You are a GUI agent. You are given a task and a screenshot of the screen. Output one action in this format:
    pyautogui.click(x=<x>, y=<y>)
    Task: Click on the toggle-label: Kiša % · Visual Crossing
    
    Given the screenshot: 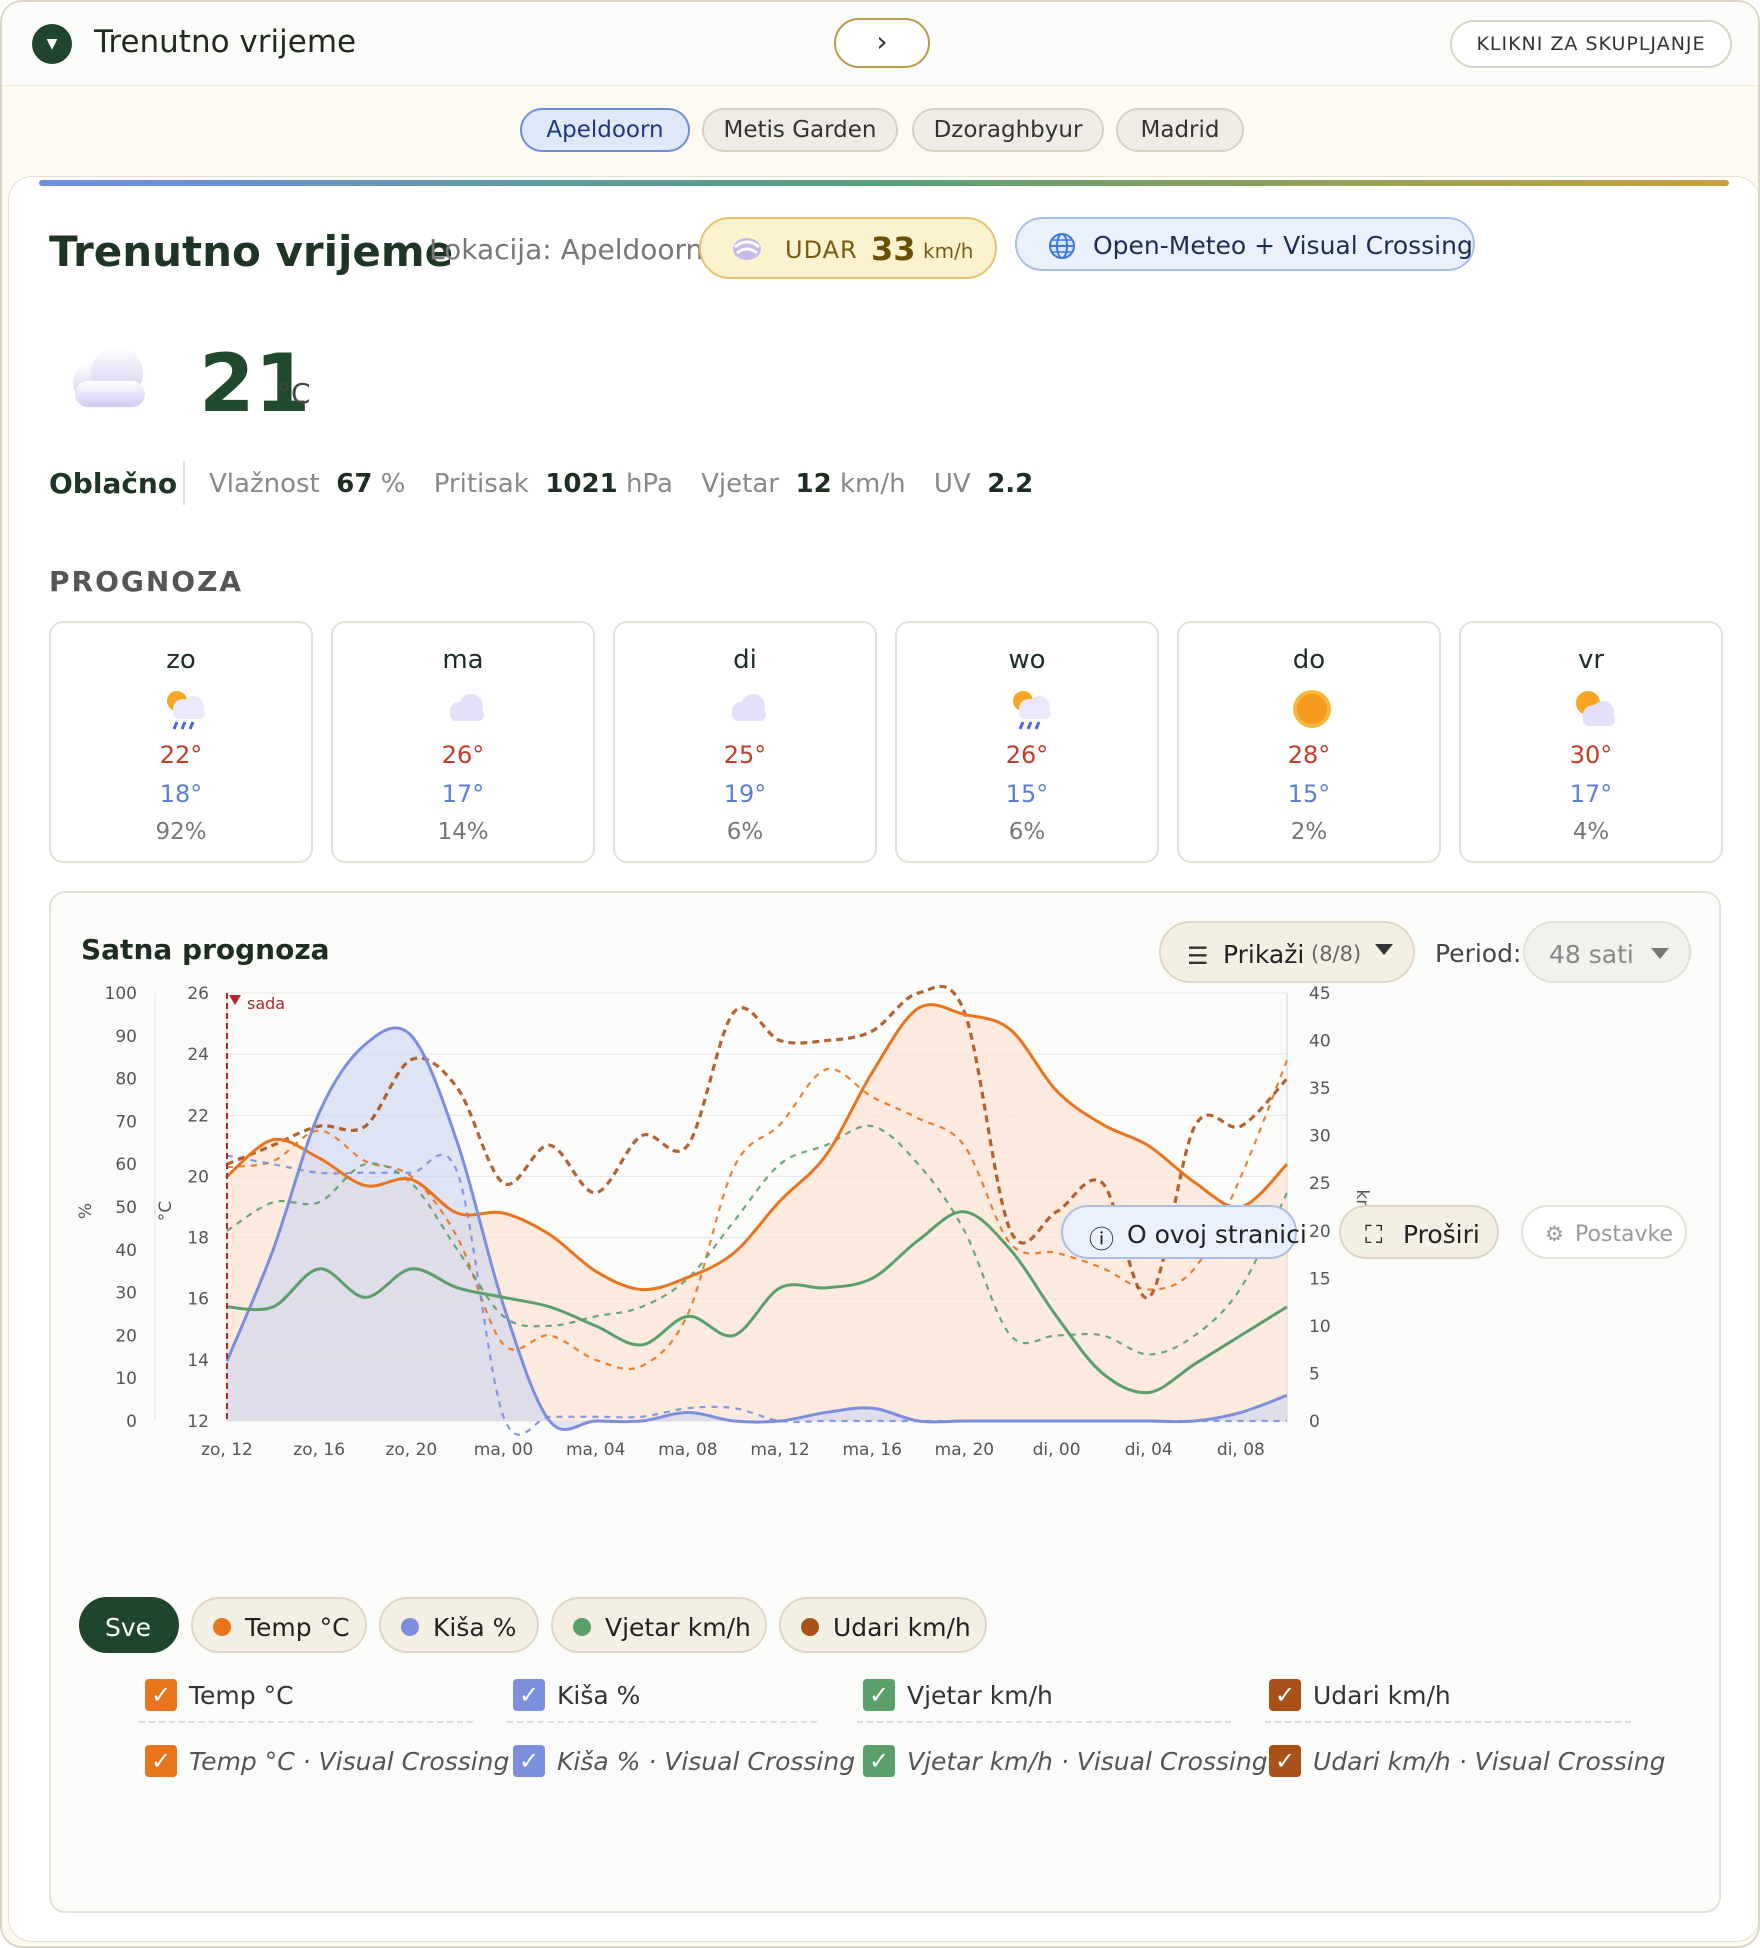 What is the action you would take?
    pyautogui.click(x=706, y=1761)
    